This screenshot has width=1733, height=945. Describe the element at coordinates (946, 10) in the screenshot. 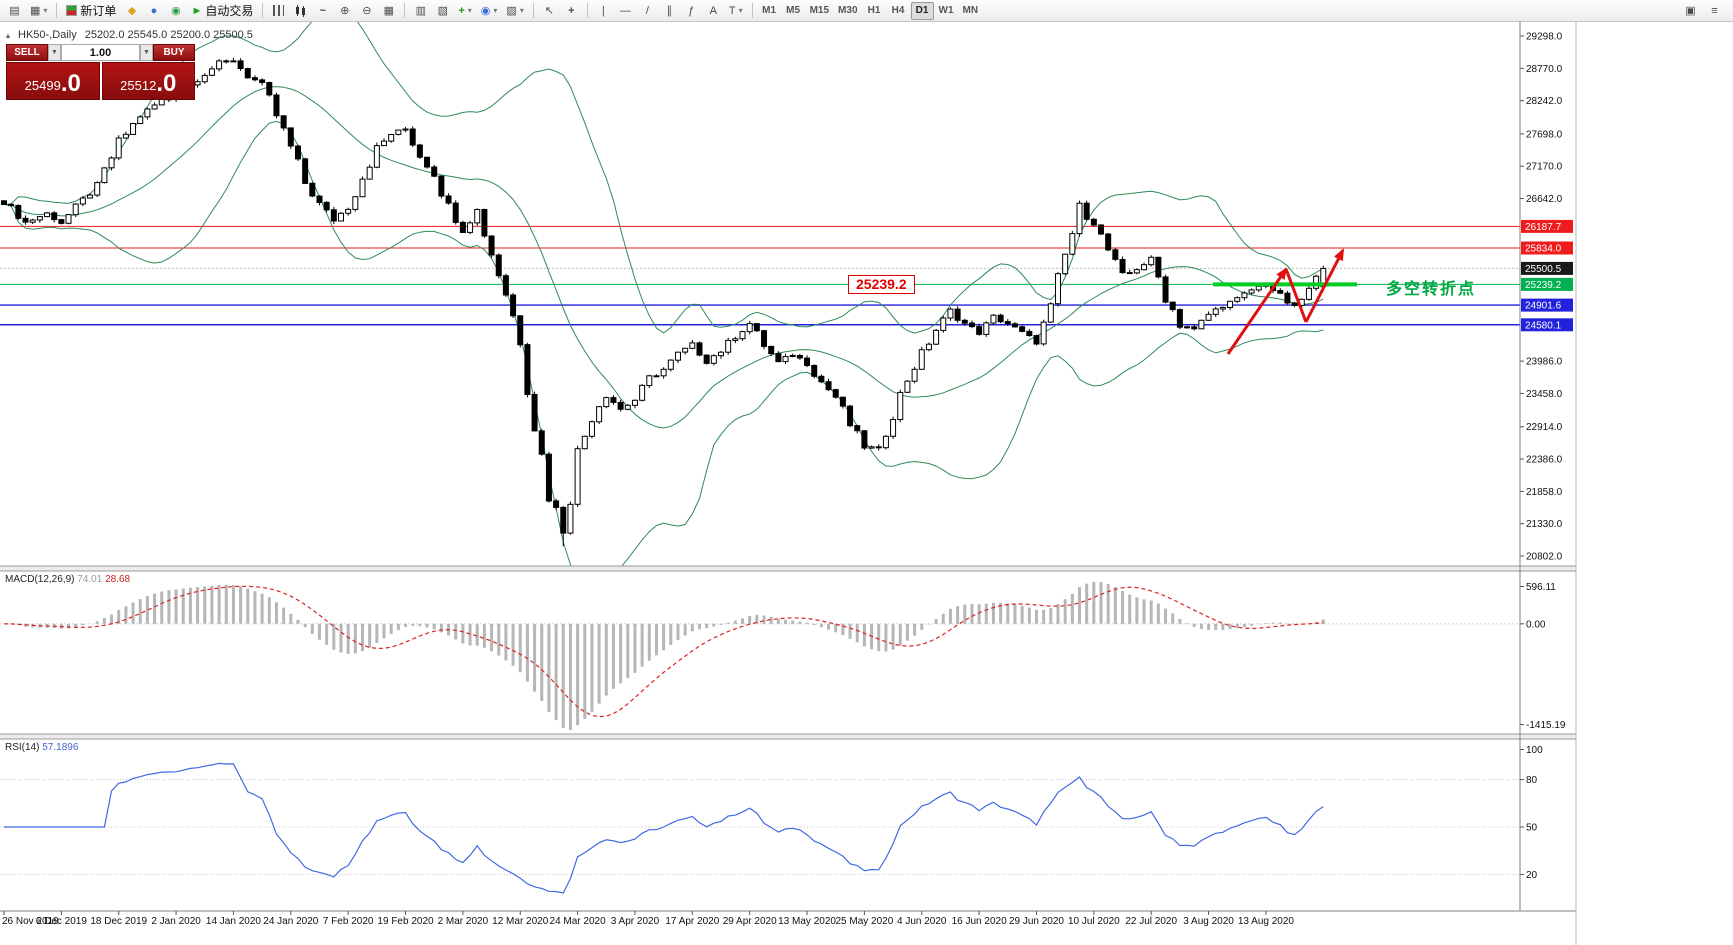

I see `timeframe-w1-button: W1` at that location.